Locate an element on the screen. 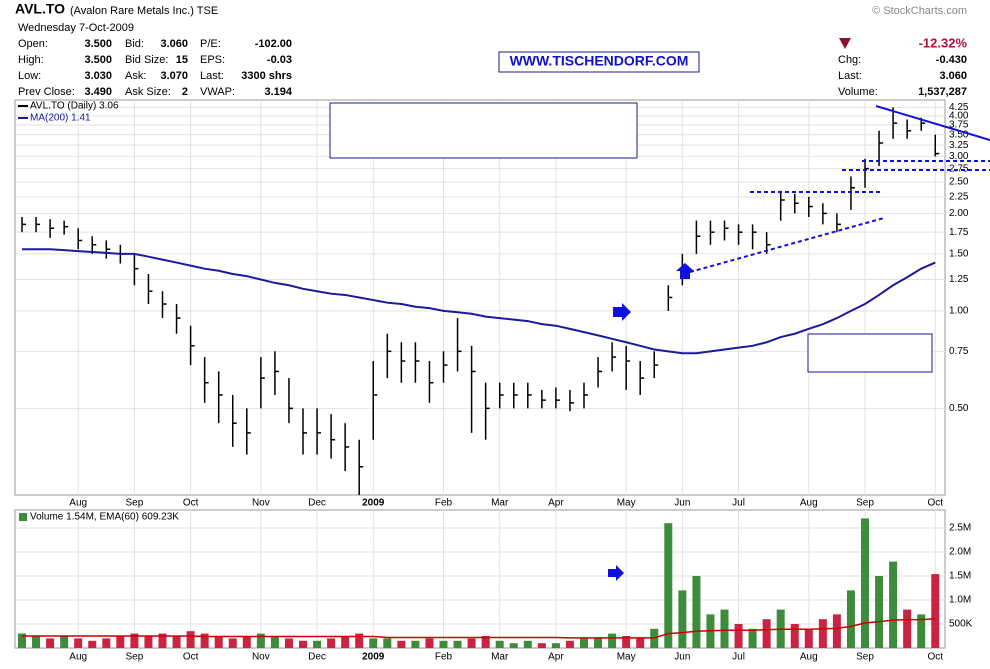 The image size is (990, 669). quote-field: Low: is located at coordinates (29, 76).